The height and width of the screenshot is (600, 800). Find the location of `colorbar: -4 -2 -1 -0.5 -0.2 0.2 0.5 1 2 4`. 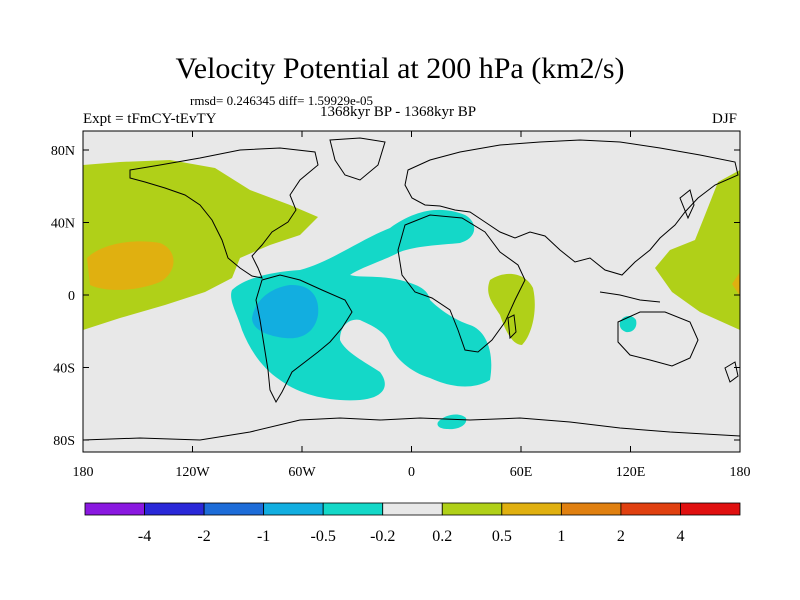

colorbar: -4 -2 -1 -0.5 -0.2 0.2 0.5 1 2 4 is located at coordinates (412, 523).